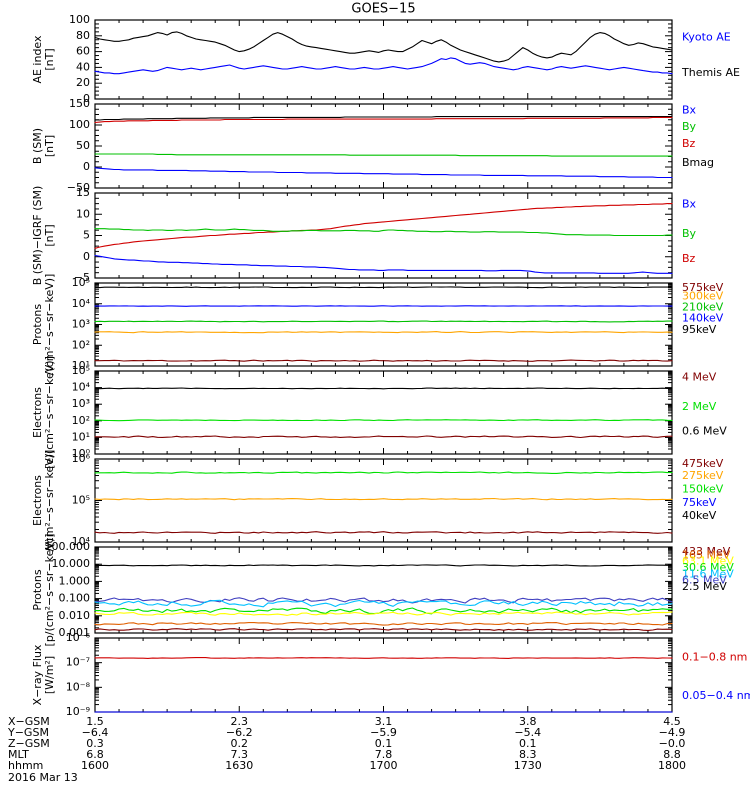  I want to click on legend-label: 40keV, so click(699, 515).